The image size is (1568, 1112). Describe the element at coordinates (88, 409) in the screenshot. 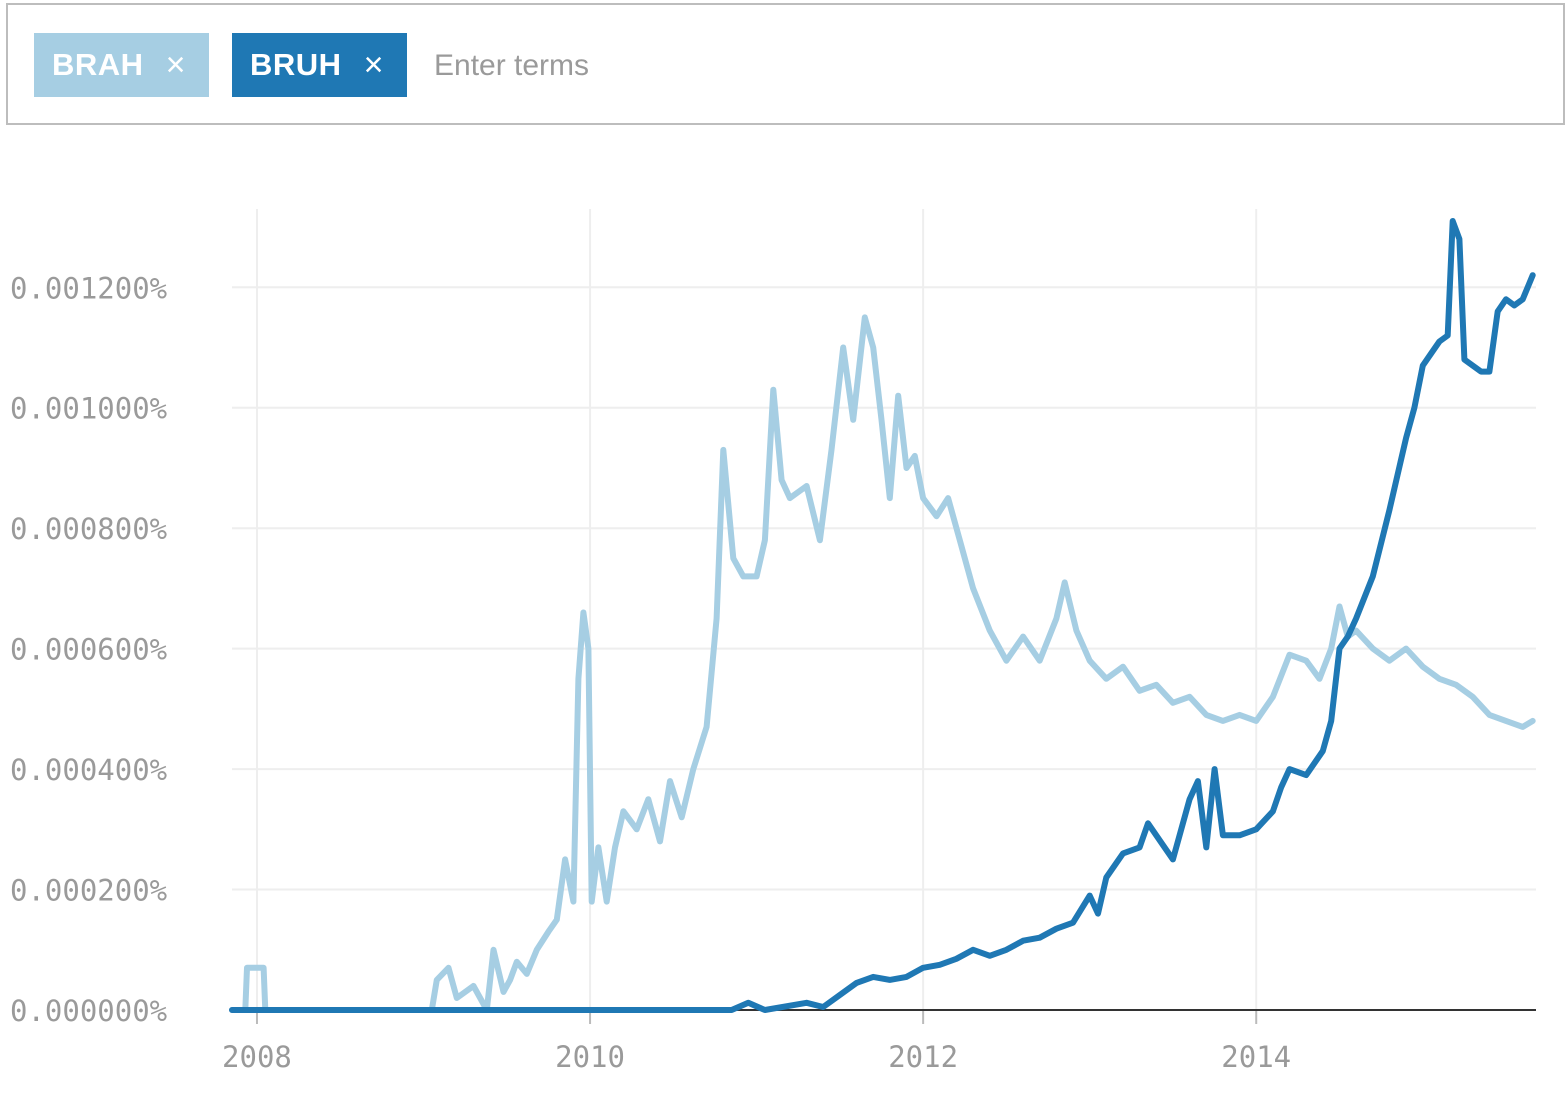

I see `y-tick-label: 0.001000%` at that location.